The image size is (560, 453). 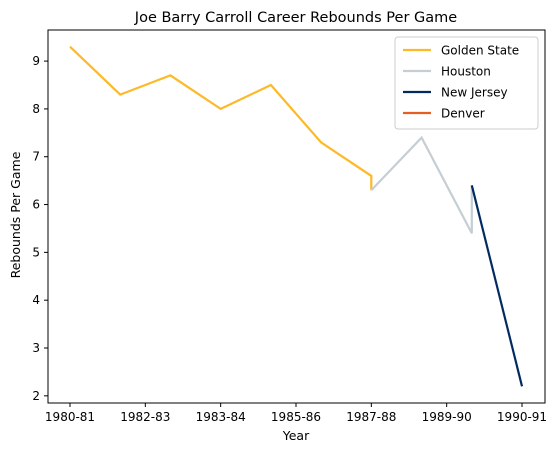 What do you see at coordinates (463, 114) in the screenshot?
I see `legend-label: Denver` at bounding box center [463, 114].